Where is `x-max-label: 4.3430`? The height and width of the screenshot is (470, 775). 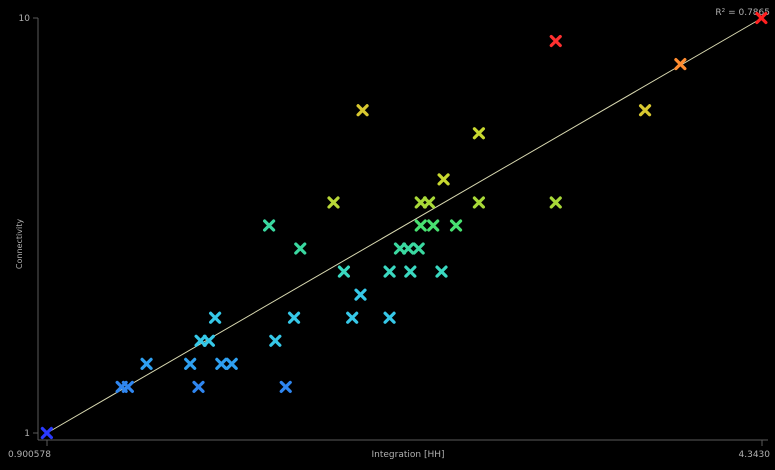 x-max-label: 4.3430 is located at coordinates (755, 455).